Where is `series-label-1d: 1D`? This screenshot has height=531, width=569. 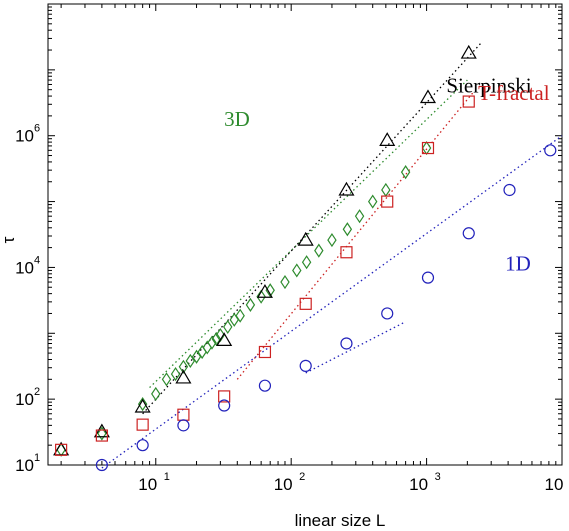 series-label-1d: 1D is located at coordinates (518, 263).